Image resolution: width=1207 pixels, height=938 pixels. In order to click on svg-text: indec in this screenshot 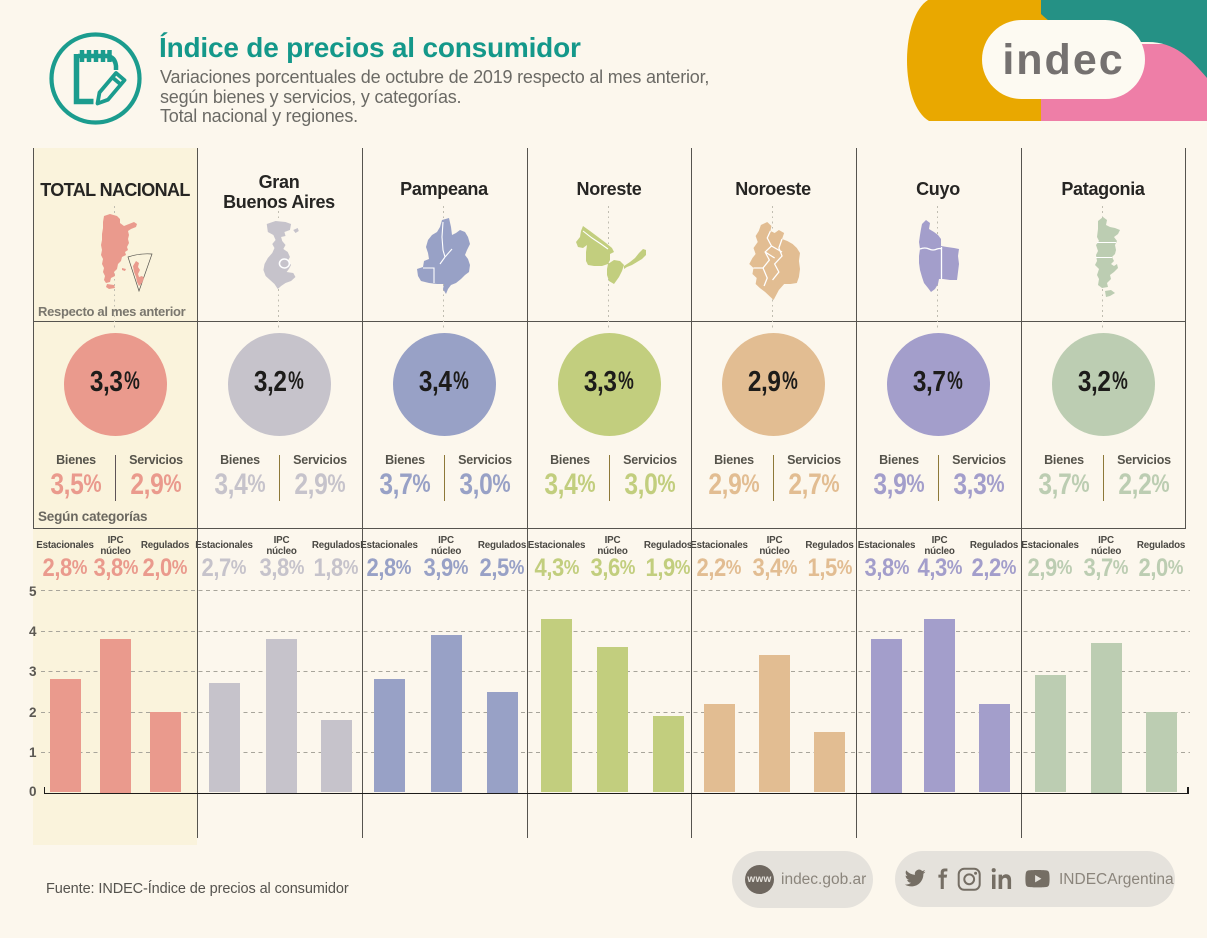, I will do `click(1063, 60)`.